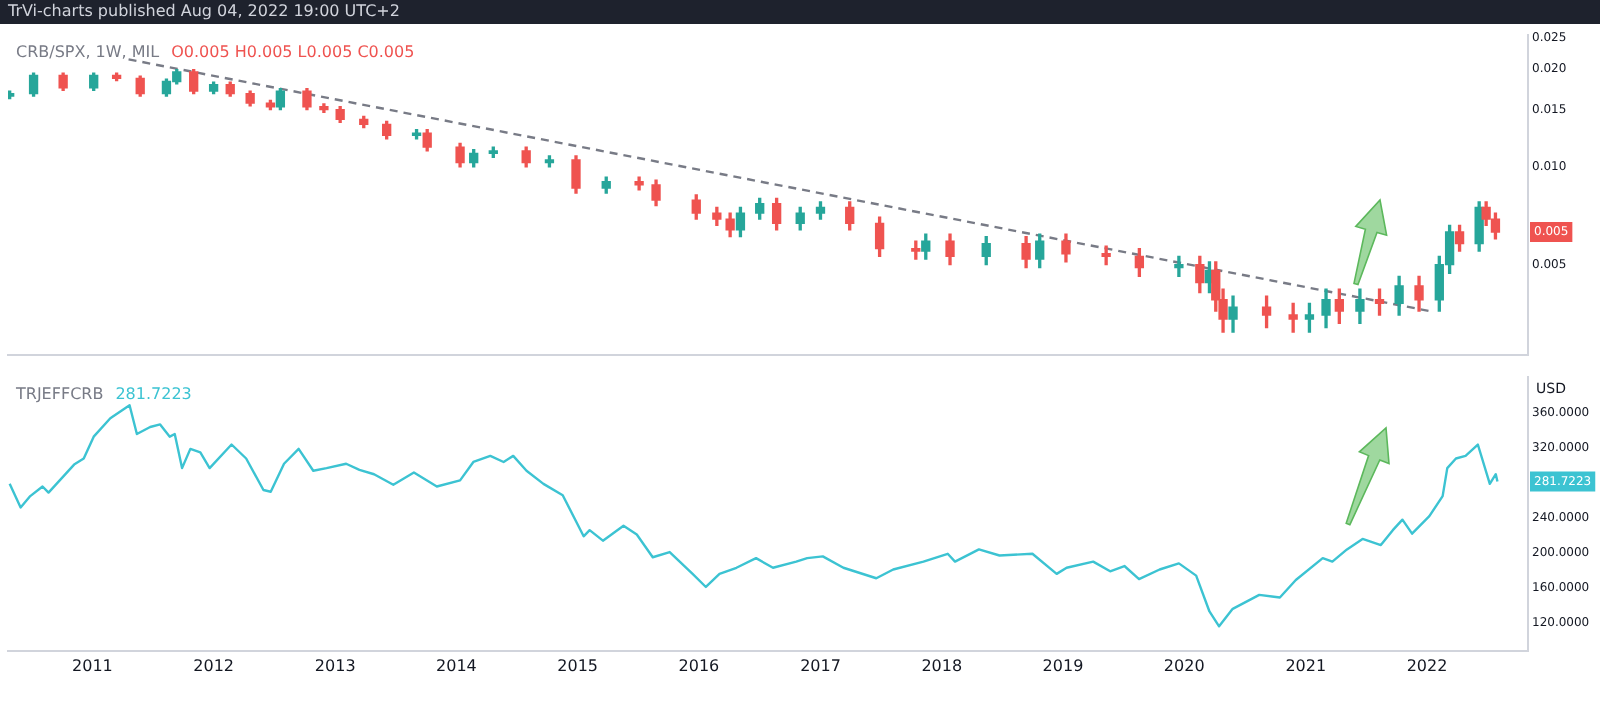 The width and height of the screenshot is (1600, 714). Describe the element at coordinates (335, 665) in the screenshot. I see `x-tick-label: 2013` at that location.